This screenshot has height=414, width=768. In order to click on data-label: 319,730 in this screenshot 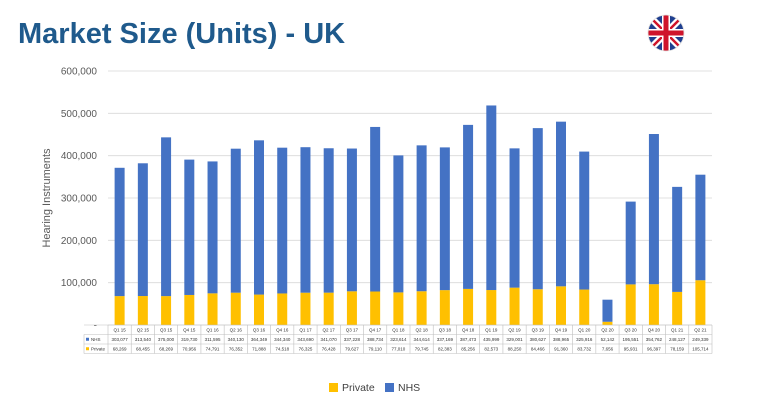, I will do `click(189, 339)`.